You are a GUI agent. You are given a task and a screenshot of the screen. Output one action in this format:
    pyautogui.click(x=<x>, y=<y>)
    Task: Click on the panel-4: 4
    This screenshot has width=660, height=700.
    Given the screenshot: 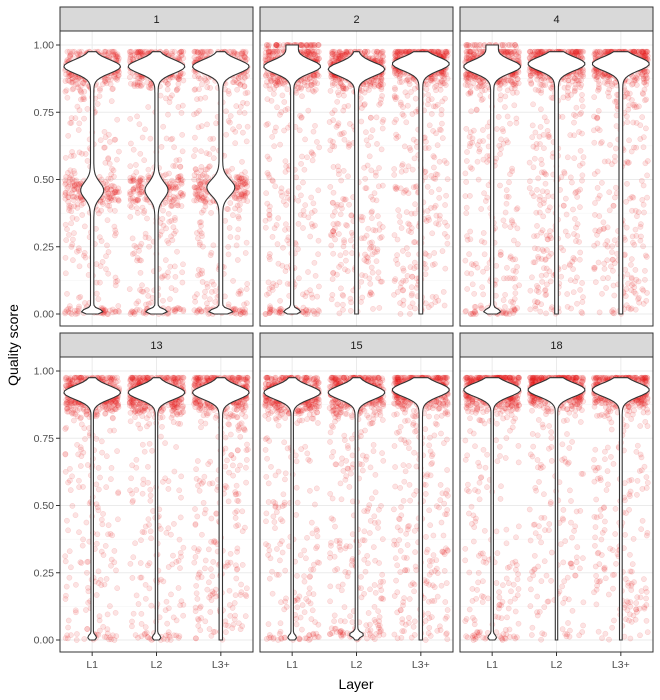 What is the action you would take?
    pyautogui.click(x=556, y=166)
    